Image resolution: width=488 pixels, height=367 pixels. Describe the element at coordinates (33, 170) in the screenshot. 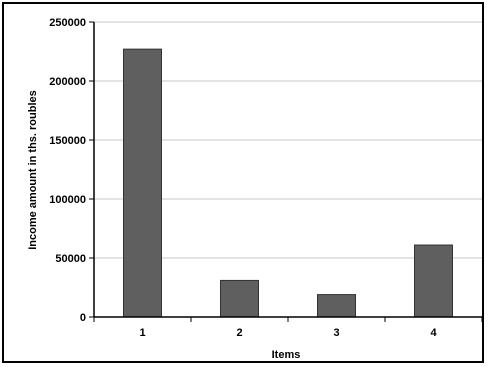

I see `y-axis-title: Income amount in ths. roubles` at that location.